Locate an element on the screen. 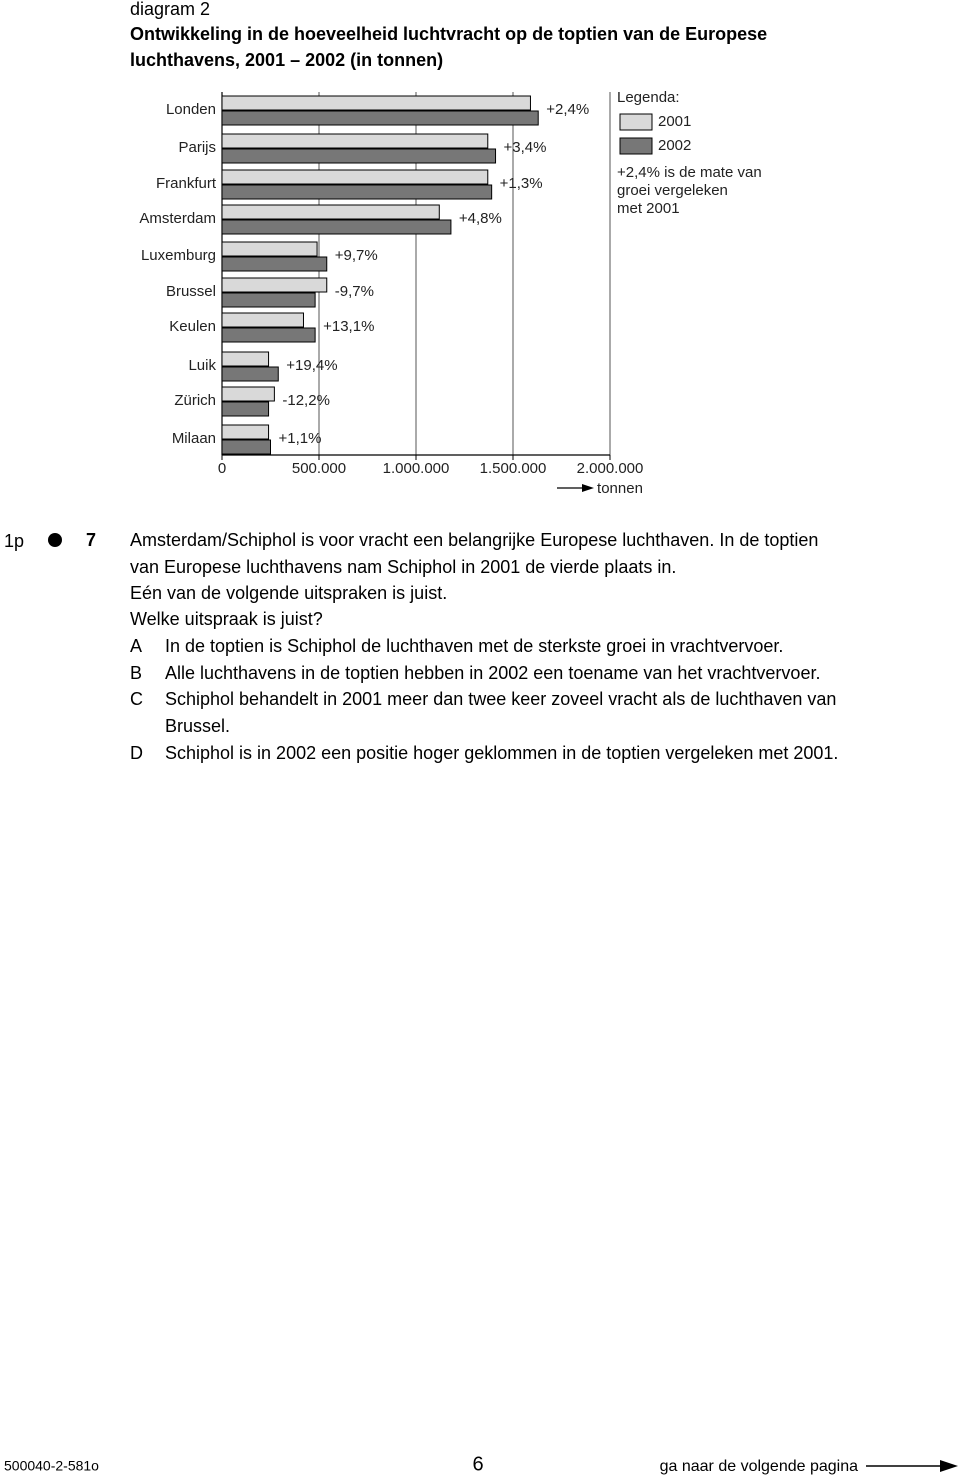 This screenshot has height=1481, width=960. y-tick-label: Milaan is located at coordinates (194, 438).